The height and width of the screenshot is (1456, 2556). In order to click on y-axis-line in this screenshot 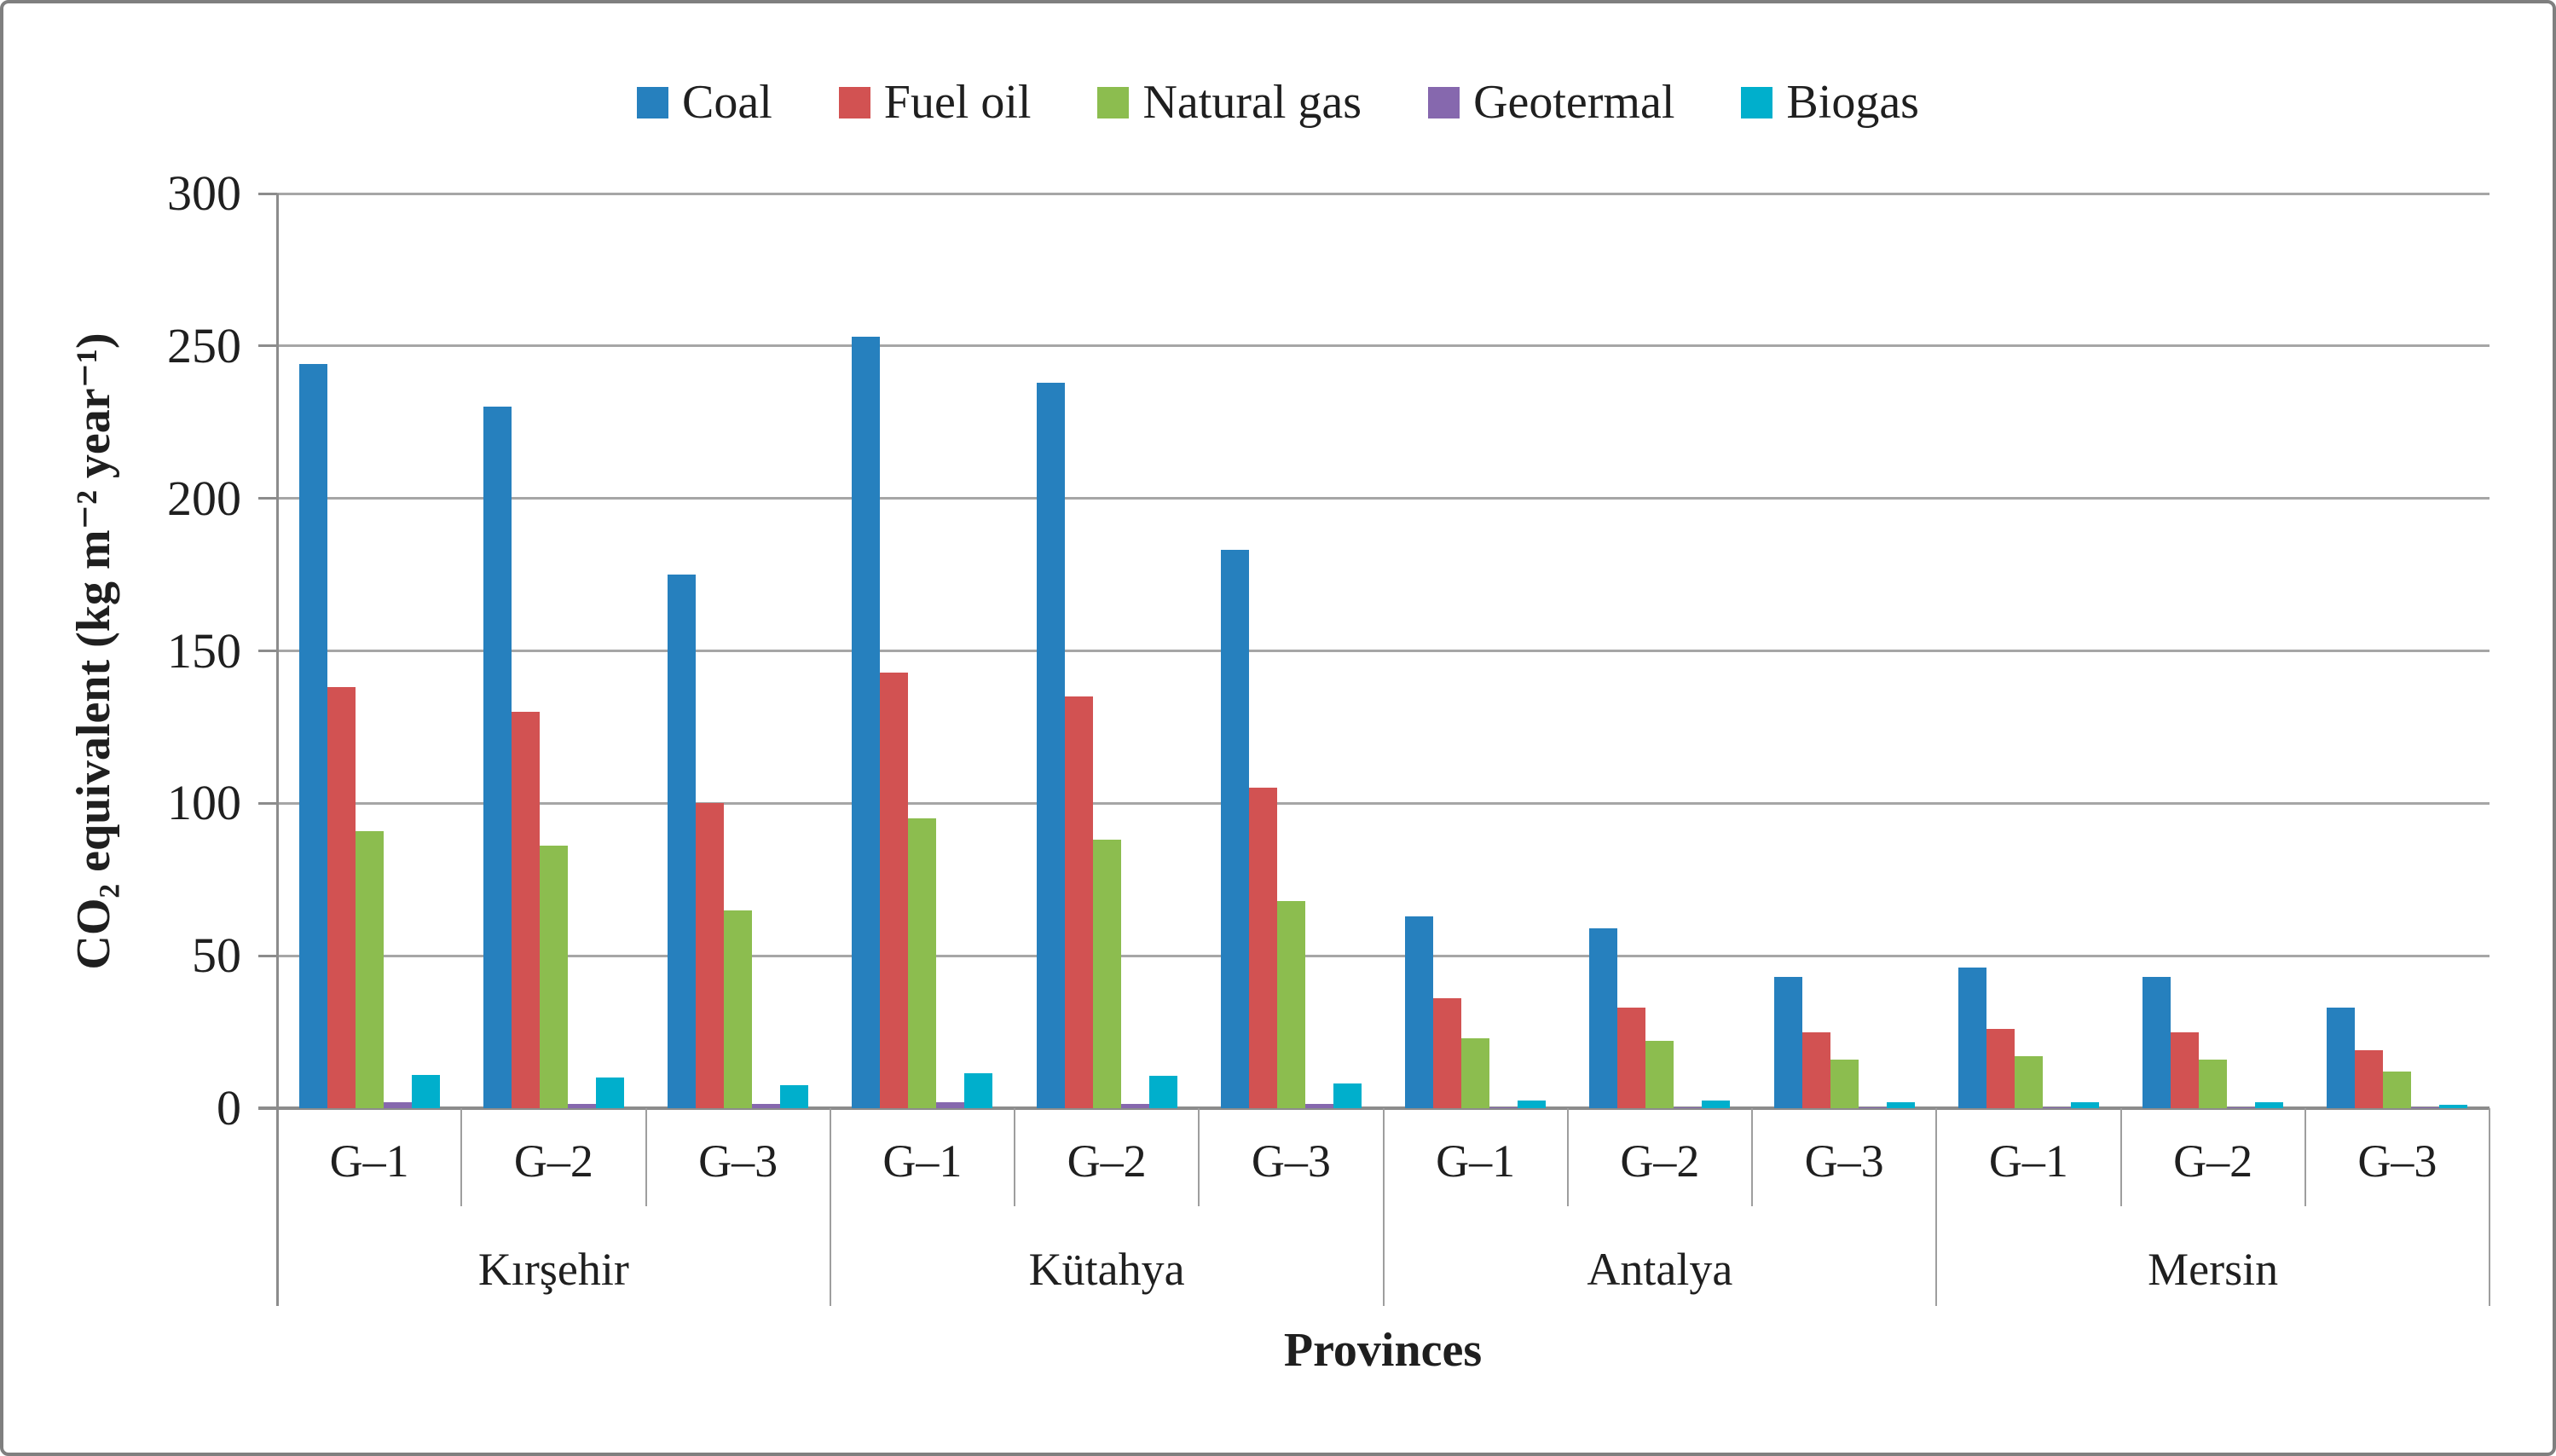, I will do `click(277, 750)`.